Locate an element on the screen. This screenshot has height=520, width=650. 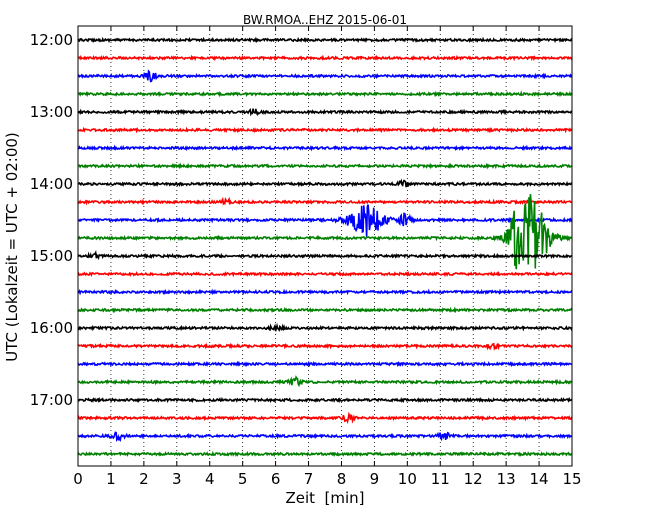
x-tick-label: 0 is located at coordinates (78, 479).